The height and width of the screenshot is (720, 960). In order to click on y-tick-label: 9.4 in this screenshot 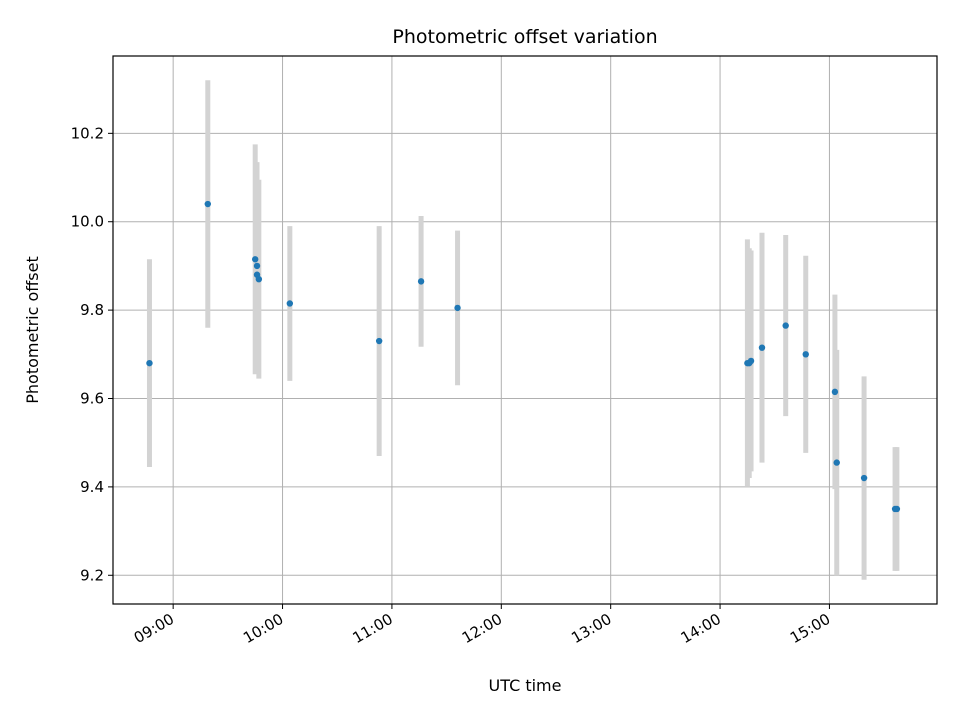, I will do `click(92, 487)`.